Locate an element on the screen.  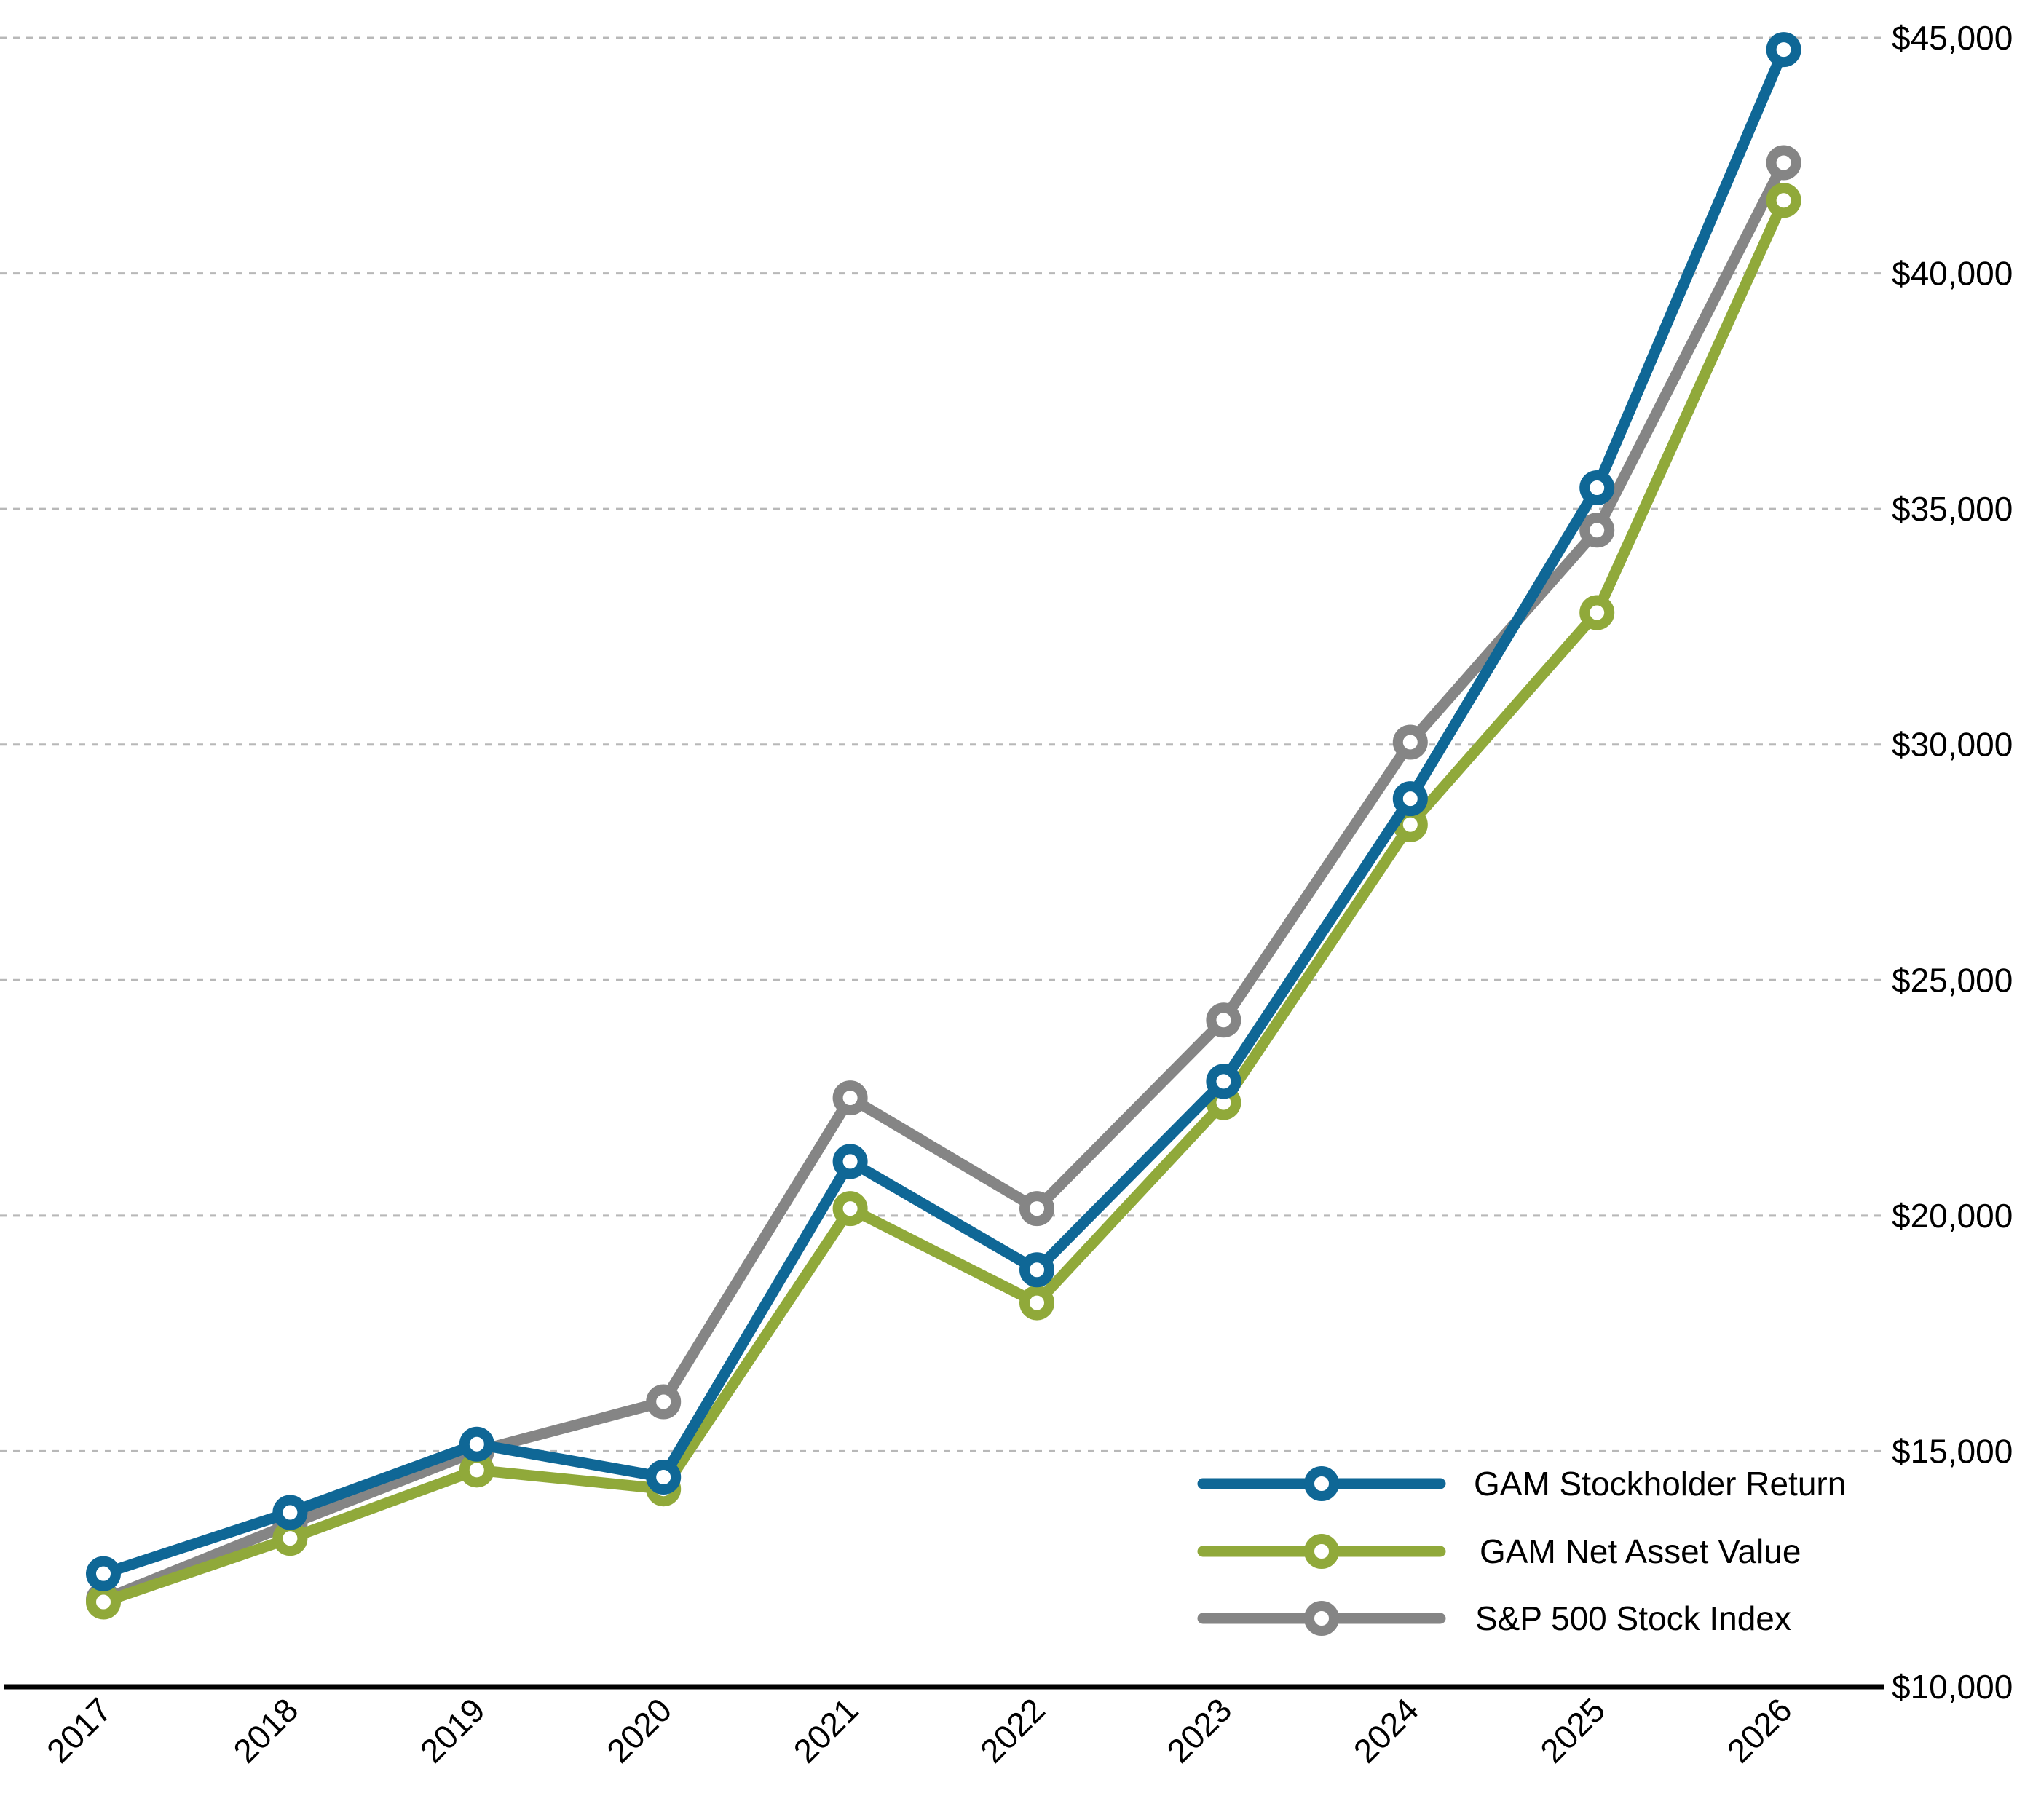
y-tick-label: $20,000 is located at coordinates (1952, 1216).